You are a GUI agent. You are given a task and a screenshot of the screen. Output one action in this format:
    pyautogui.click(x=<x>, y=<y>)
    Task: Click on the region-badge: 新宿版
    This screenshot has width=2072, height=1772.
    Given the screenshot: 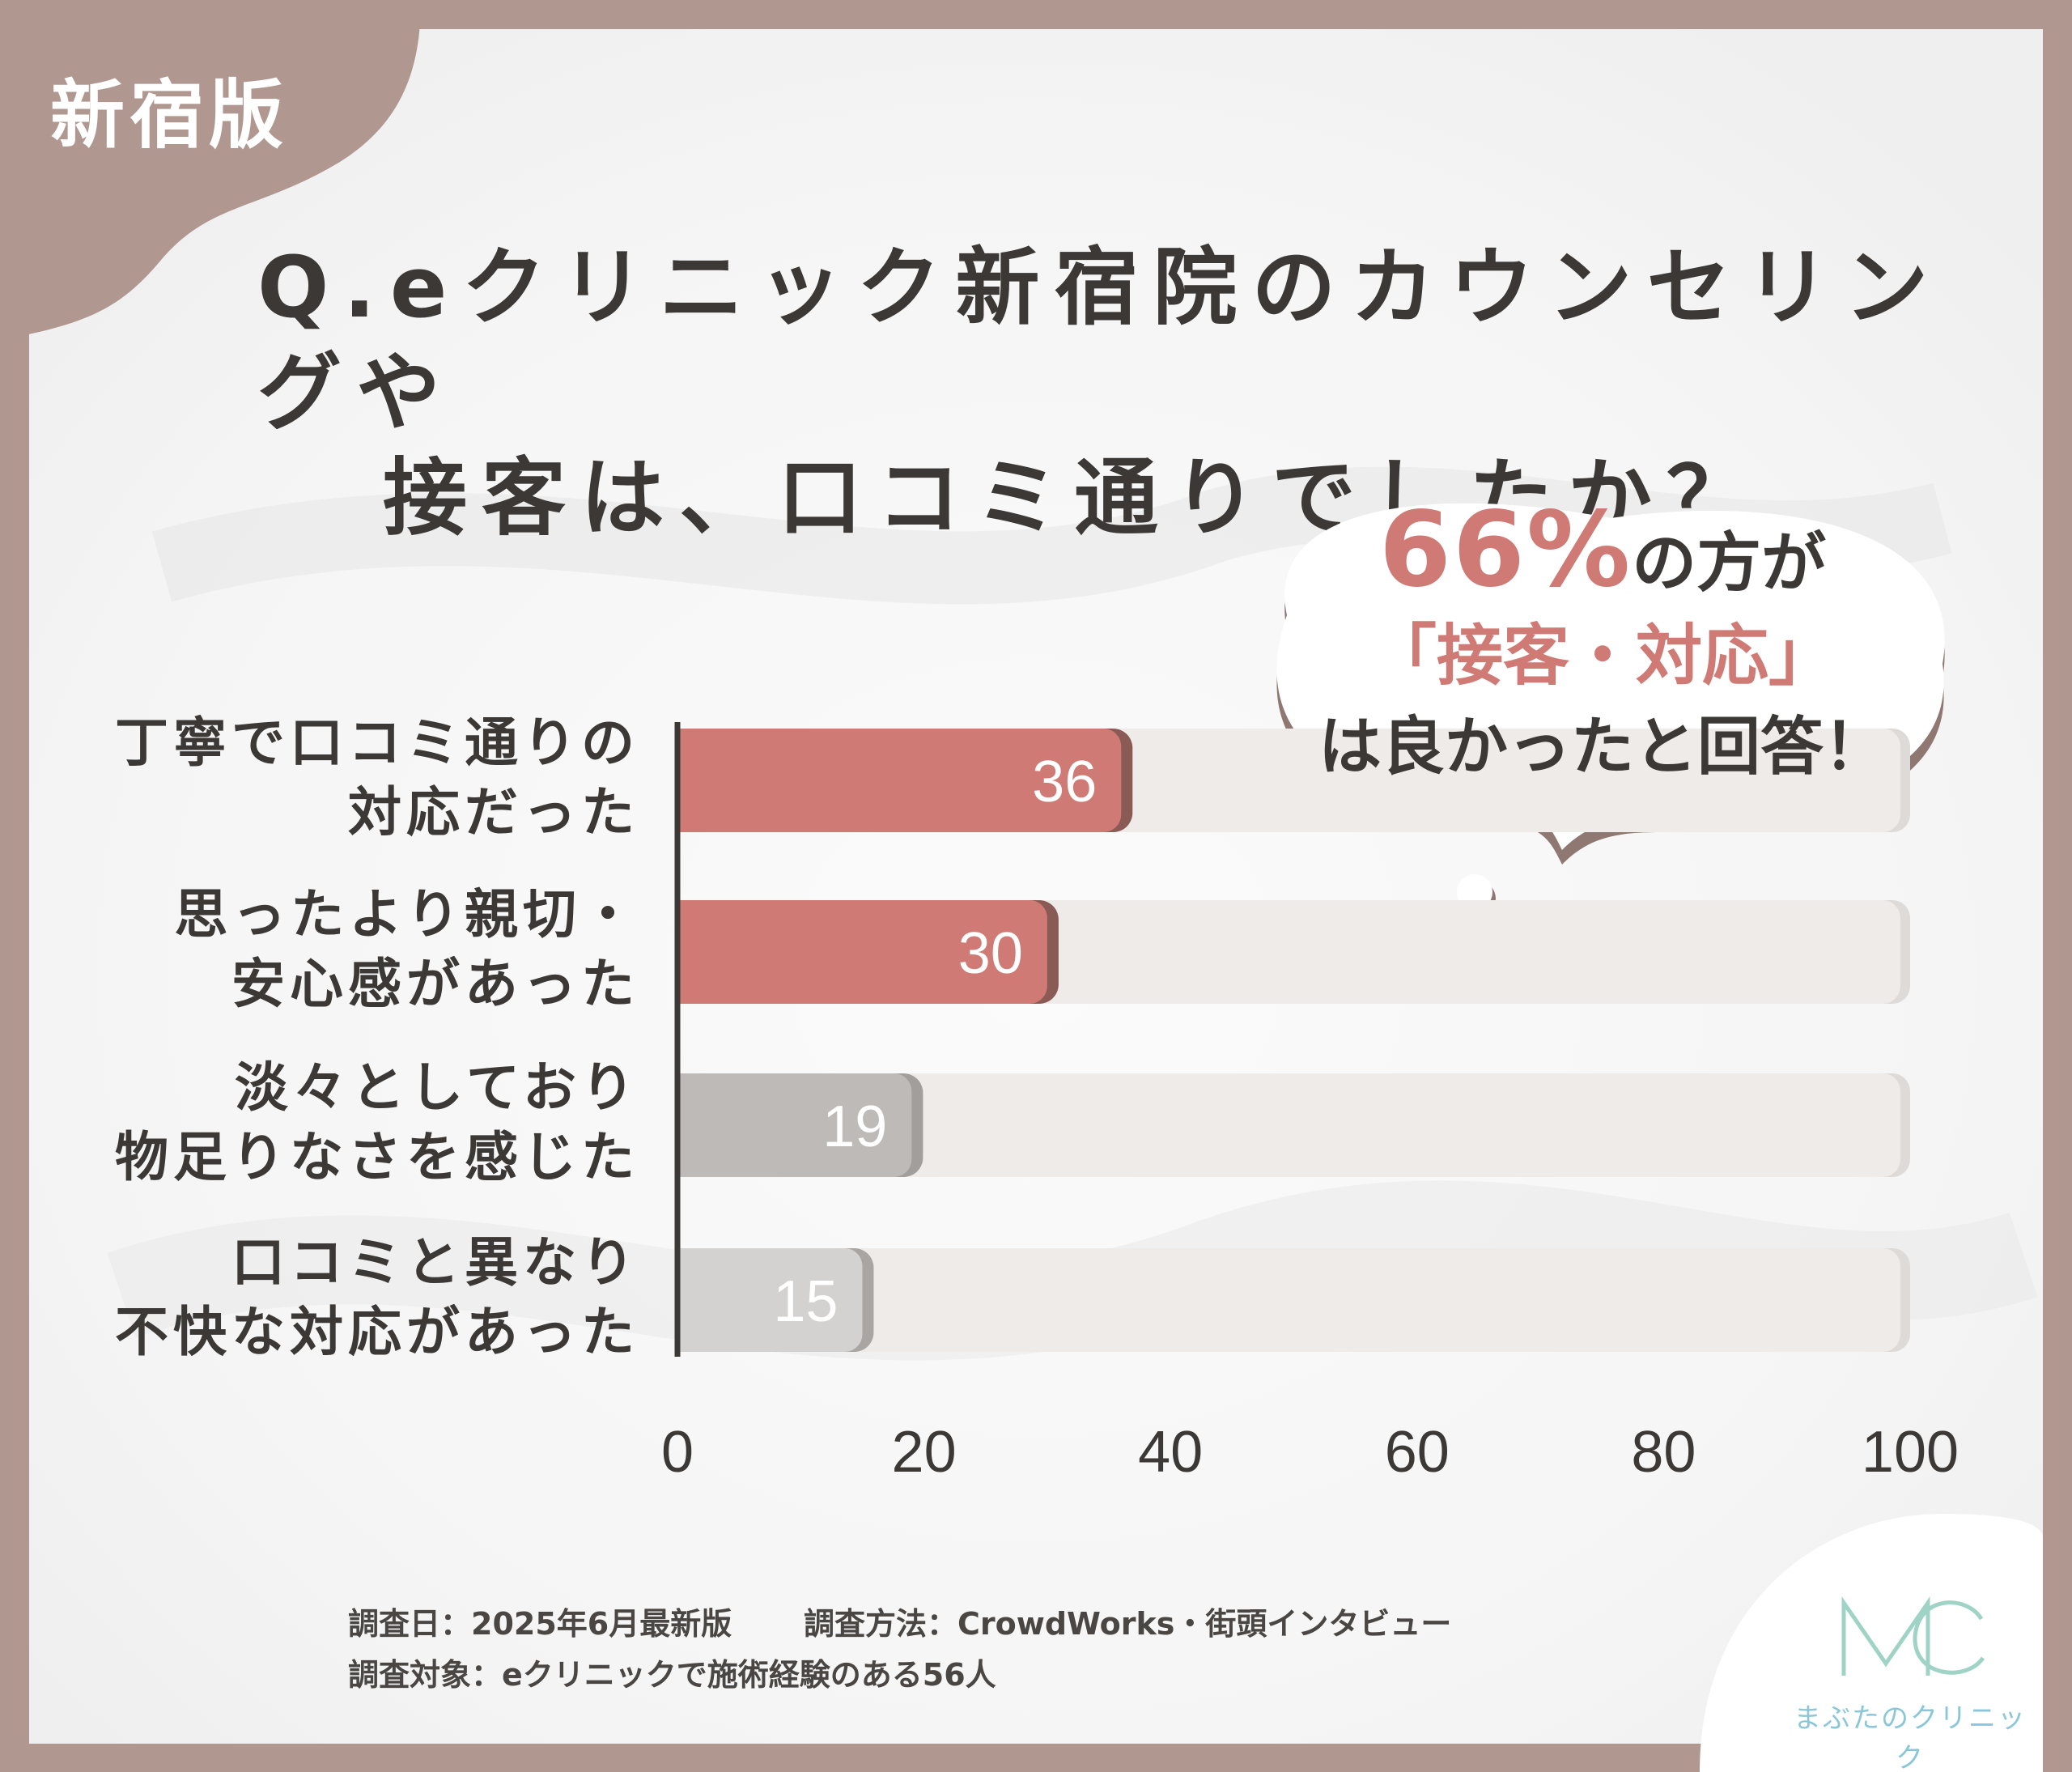 What is the action you would take?
    pyautogui.click(x=169, y=116)
    